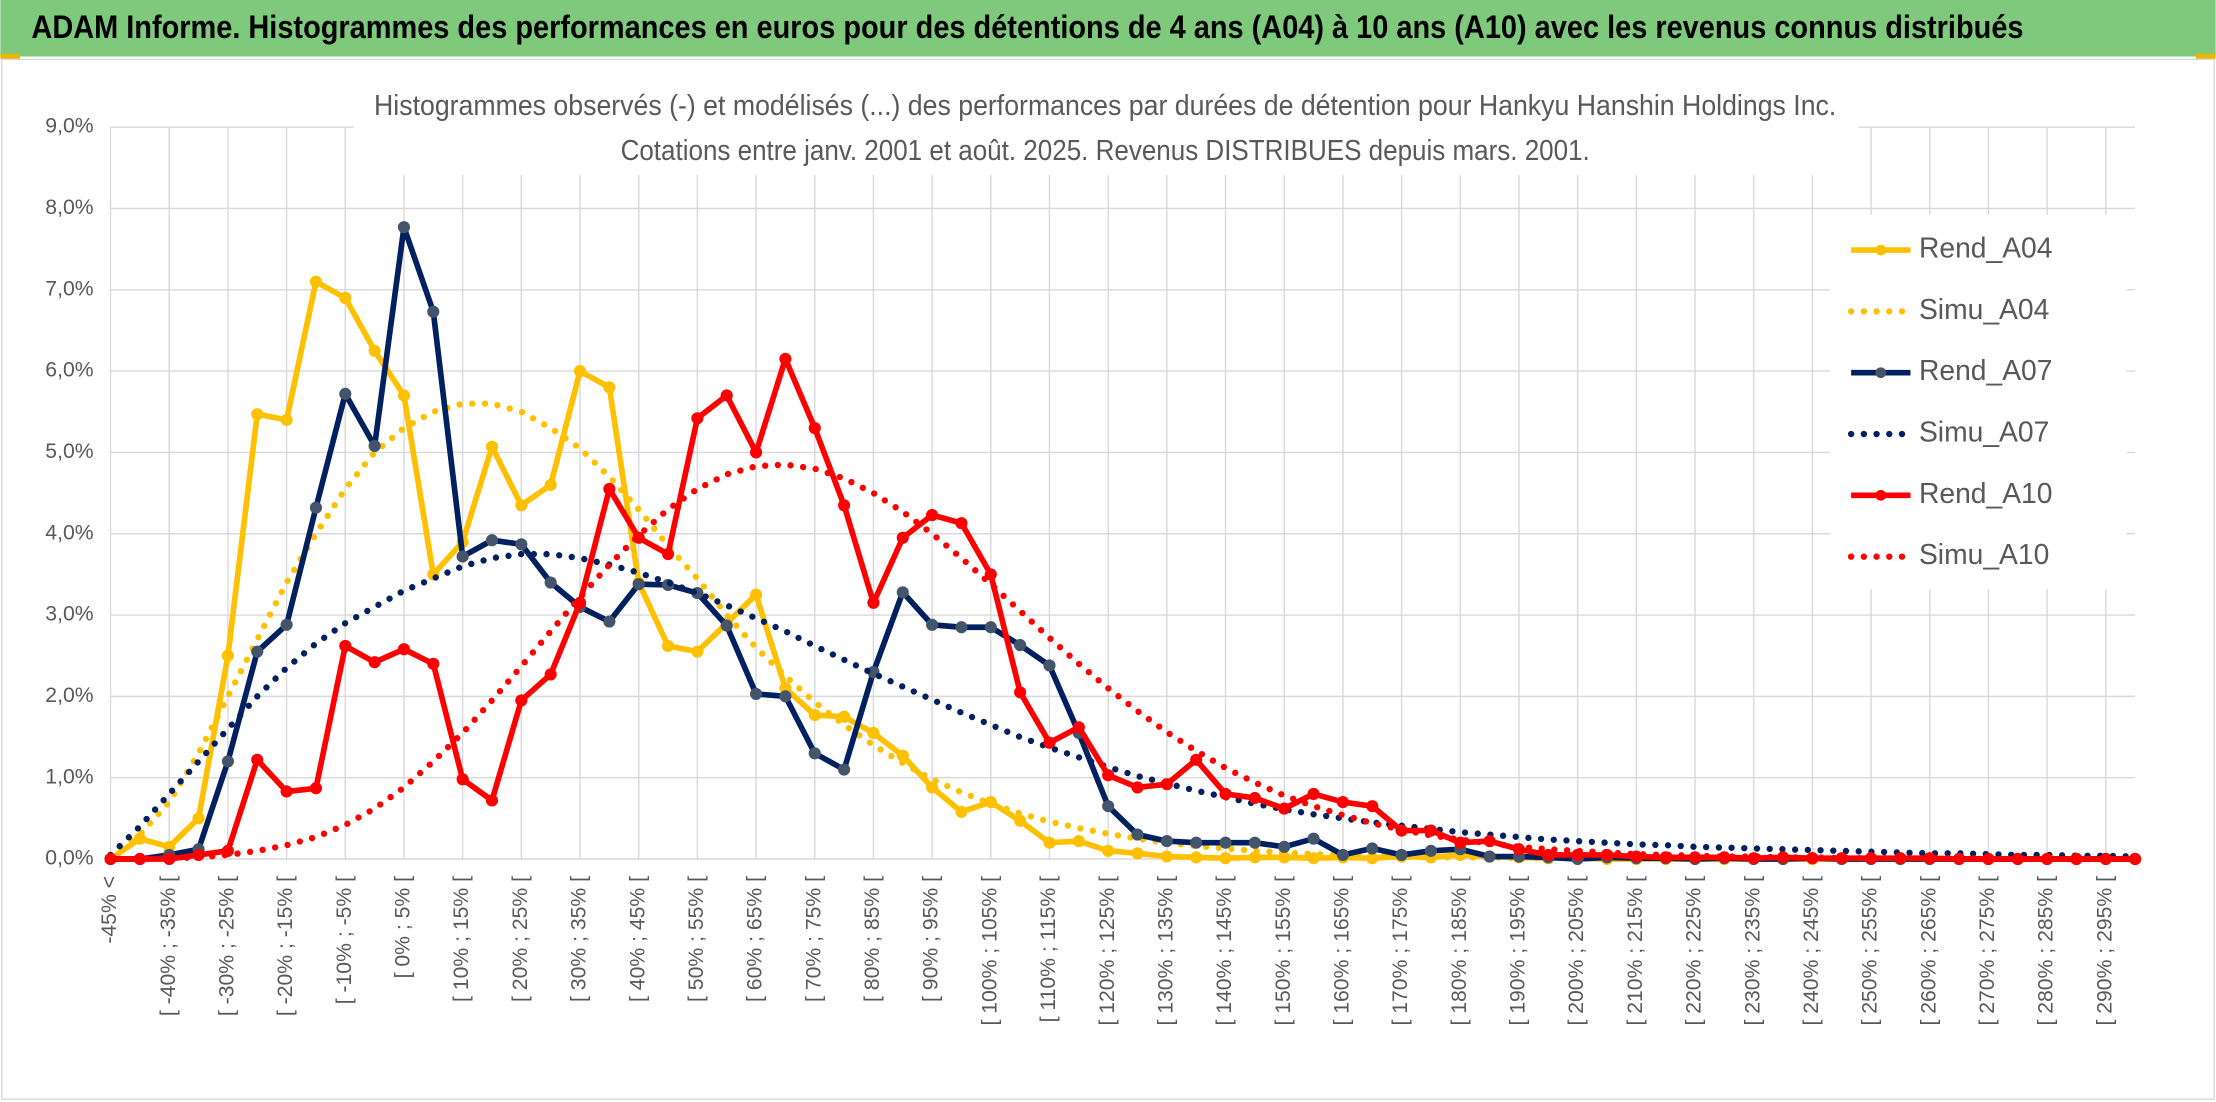 The width and height of the screenshot is (2216, 1102). What do you see at coordinates (1986, 248) in the screenshot?
I see `legend-label: Rend_A04` at bounding box center [1986, 248].